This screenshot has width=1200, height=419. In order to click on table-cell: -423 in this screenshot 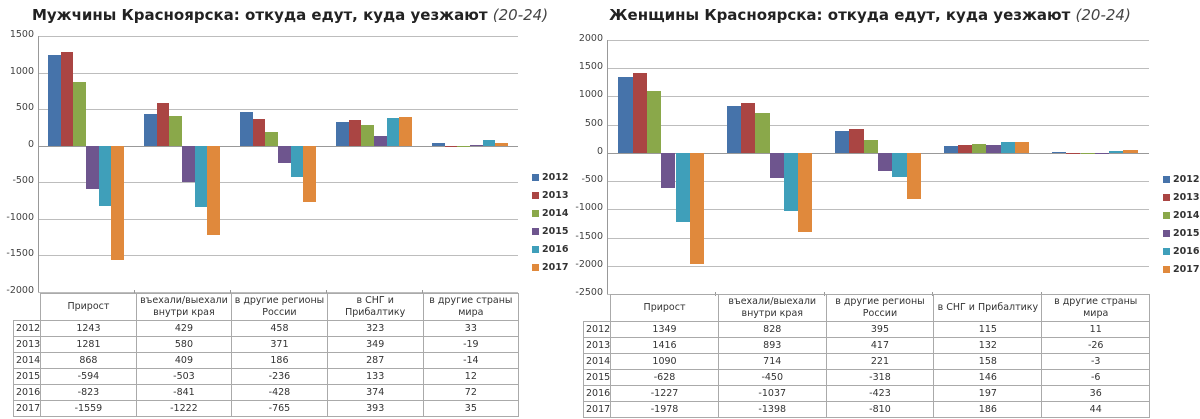, I will do `click(880, 393)`.